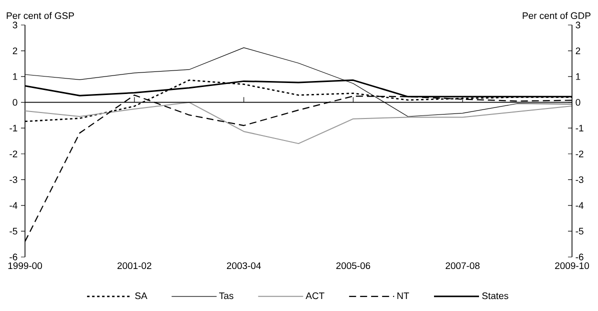 Image resolution: width=598 pixels, height=311 pixels. What do you see at coordinates (403, 295) in the screenshot?
I see `legend-label: NT` at bounding box center [403, 295].